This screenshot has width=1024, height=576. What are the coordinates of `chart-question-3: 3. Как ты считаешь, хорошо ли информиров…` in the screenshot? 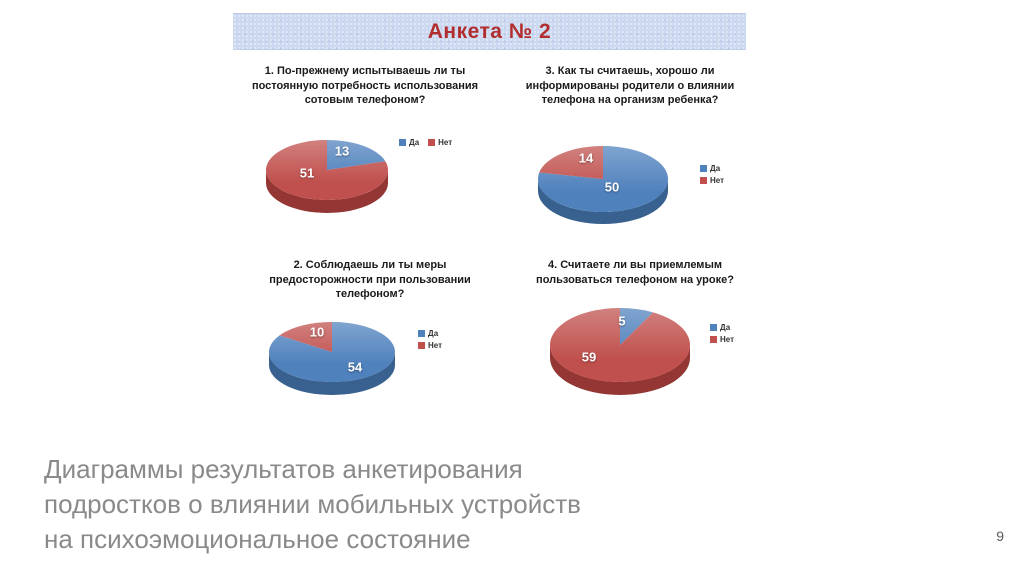 It's located at (630, 86).